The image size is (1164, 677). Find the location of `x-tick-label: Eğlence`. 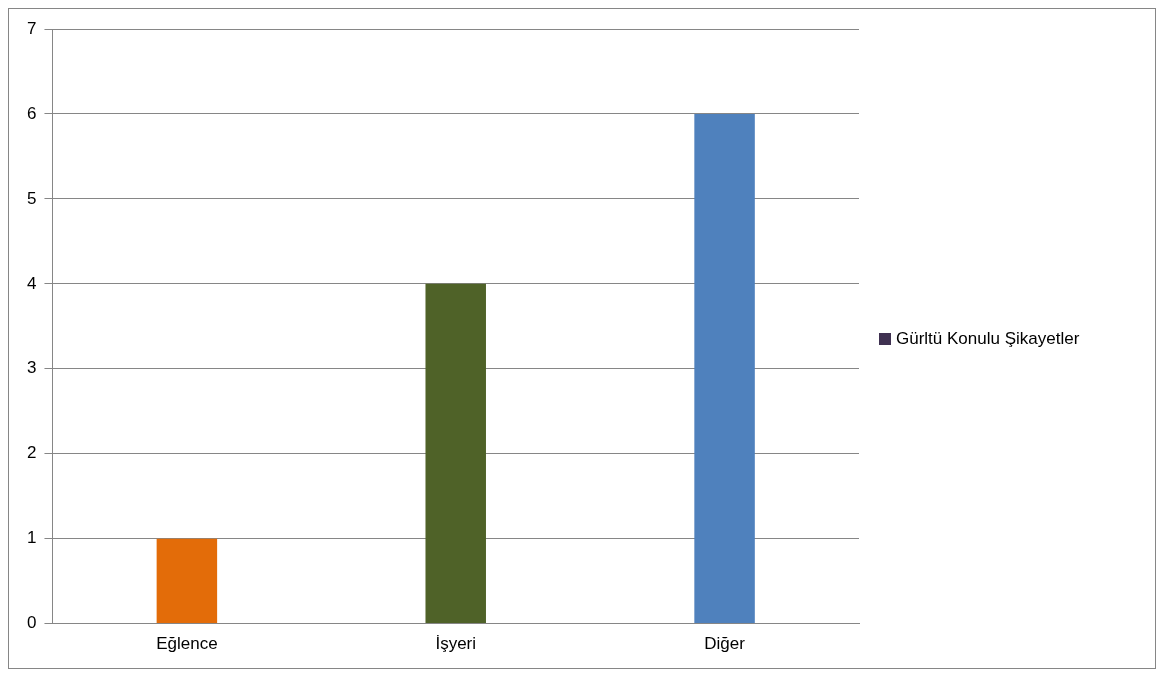

x-tick-label: Eğlence is located at coordinates (187, 644).